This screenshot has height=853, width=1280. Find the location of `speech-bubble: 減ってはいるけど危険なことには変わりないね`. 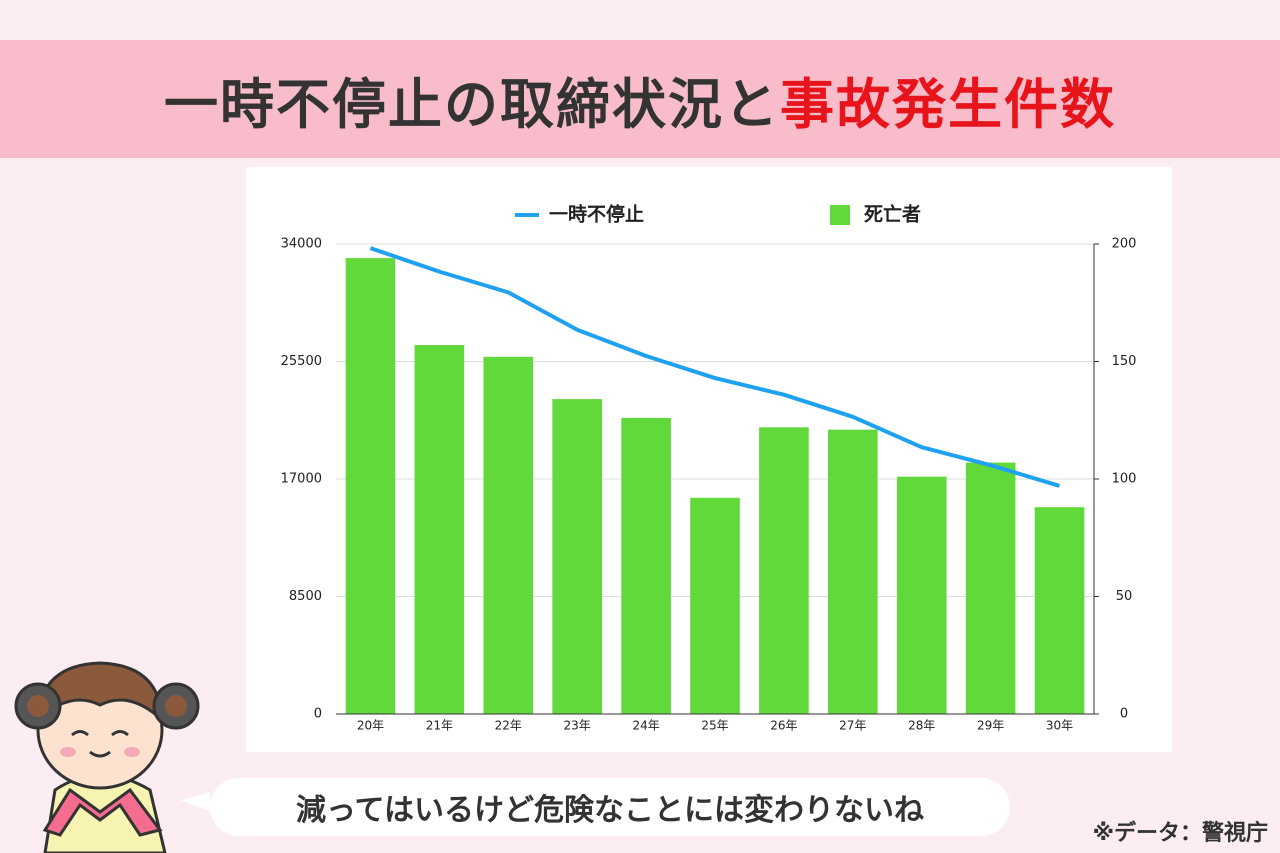

speech-bubble: 減ってはいるけど危険なことには変わりないね is located at coordinates (610, 807).